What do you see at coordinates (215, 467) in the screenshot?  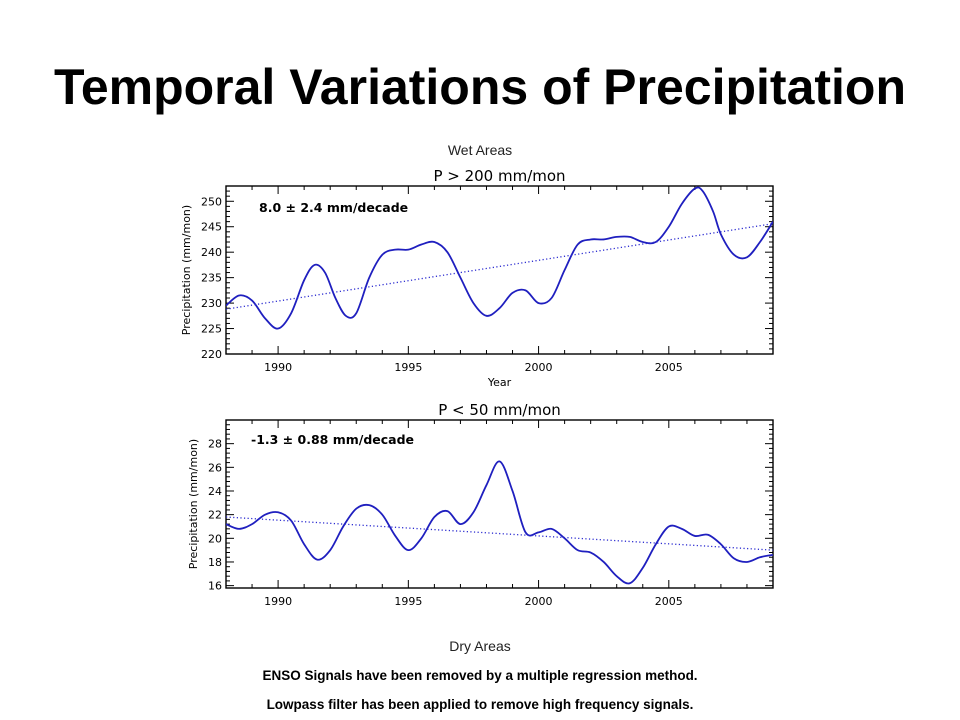 I see `y-tick-label: 26` at bounding box center [215, 467].